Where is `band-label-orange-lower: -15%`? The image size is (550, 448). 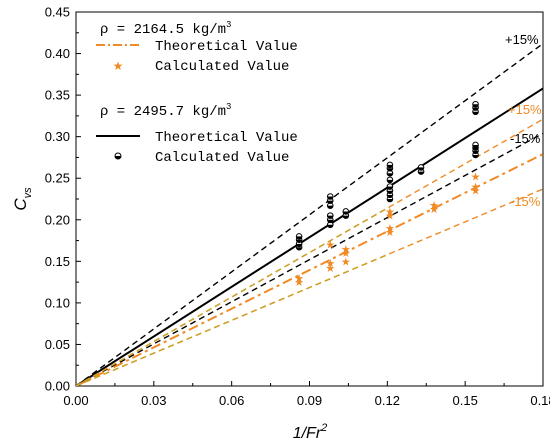 band-label-orange-lower: -15% is located at coordinates (525, 201).